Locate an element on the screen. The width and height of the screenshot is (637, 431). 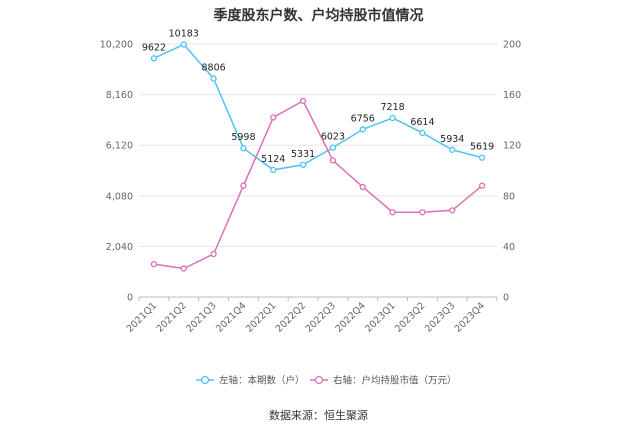
data-label: 5934 is located at coordinates (452, 139).